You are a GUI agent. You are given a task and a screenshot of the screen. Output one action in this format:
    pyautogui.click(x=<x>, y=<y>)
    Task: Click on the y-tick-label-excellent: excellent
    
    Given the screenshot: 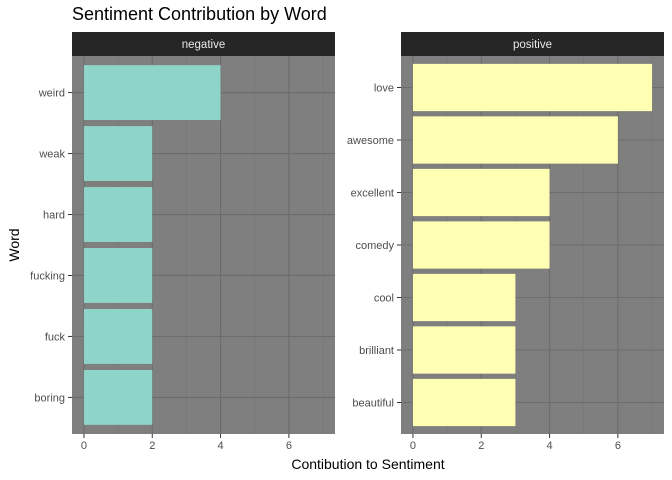 What is the action you would take?
    pyautogui.click(x=372, y=194)
    